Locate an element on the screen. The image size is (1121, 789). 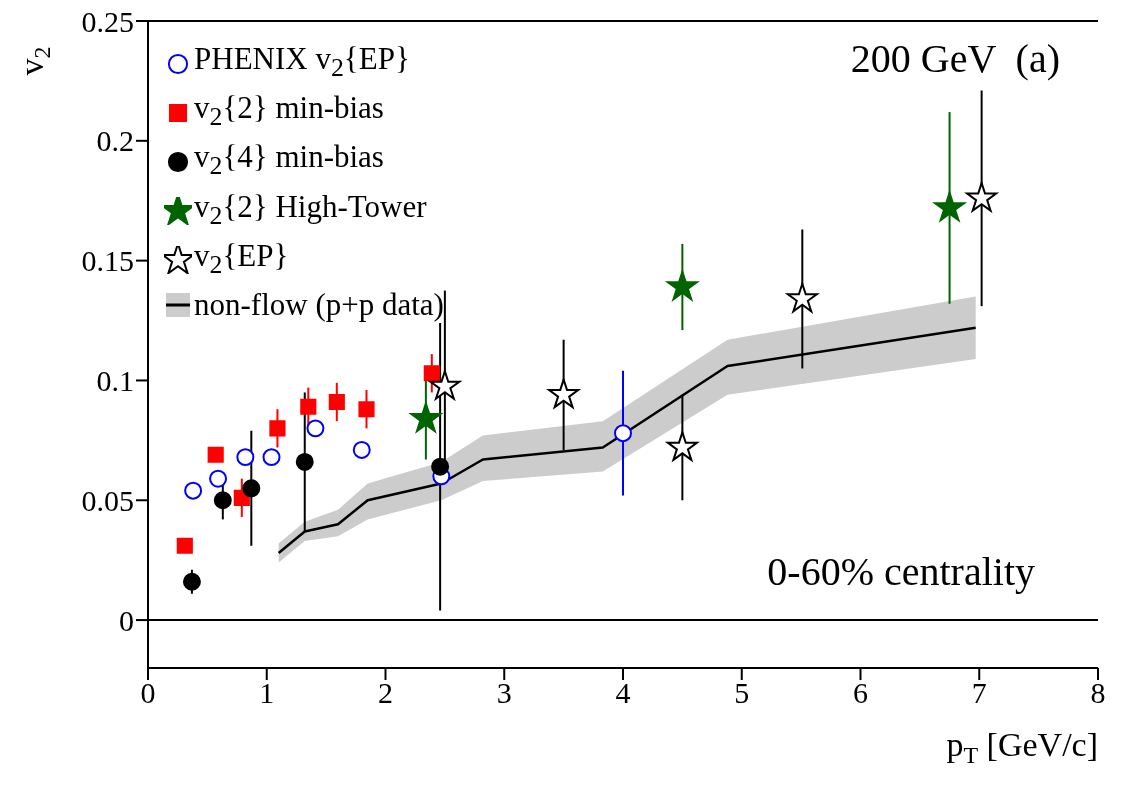
x-tick-label: 6 is located at coordinates (860, 693).